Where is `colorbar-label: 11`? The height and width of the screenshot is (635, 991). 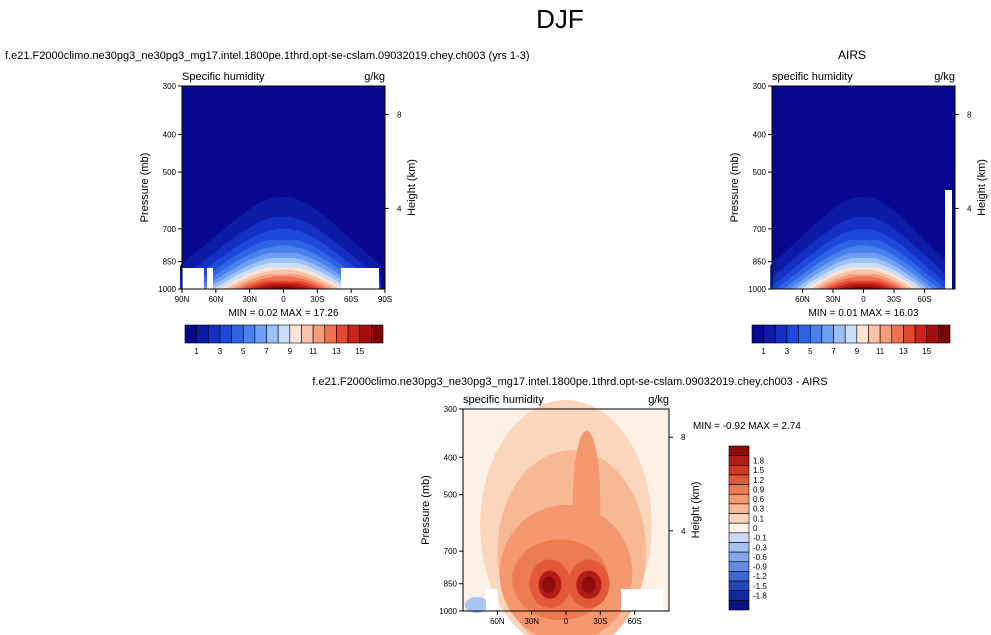
colorbar-label: 11 is located at coordinates (880, 351).